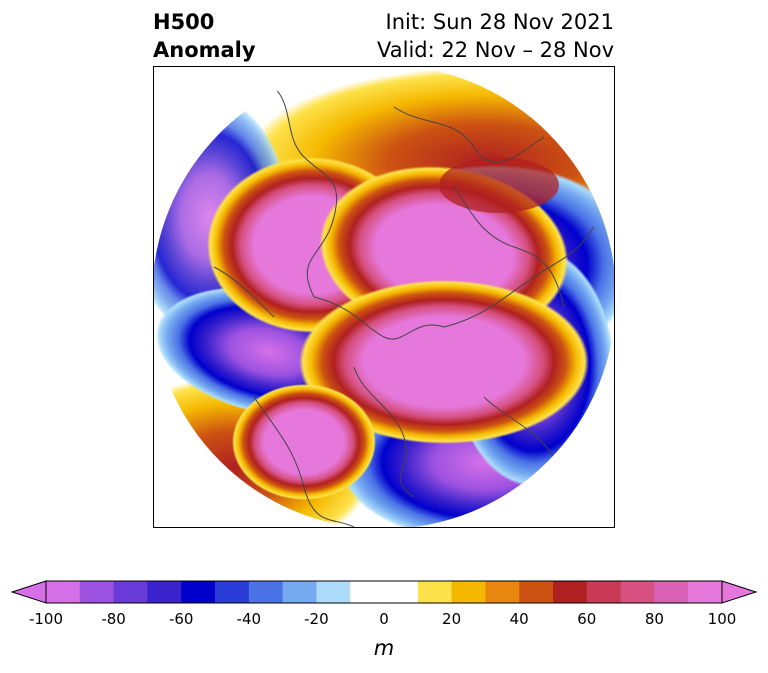 The image size is (768, 673). I want to click on colorbar-tick-labels: -100 -80 -60 -40 -20 0 20 40 60 80 100, so click(384, 621).